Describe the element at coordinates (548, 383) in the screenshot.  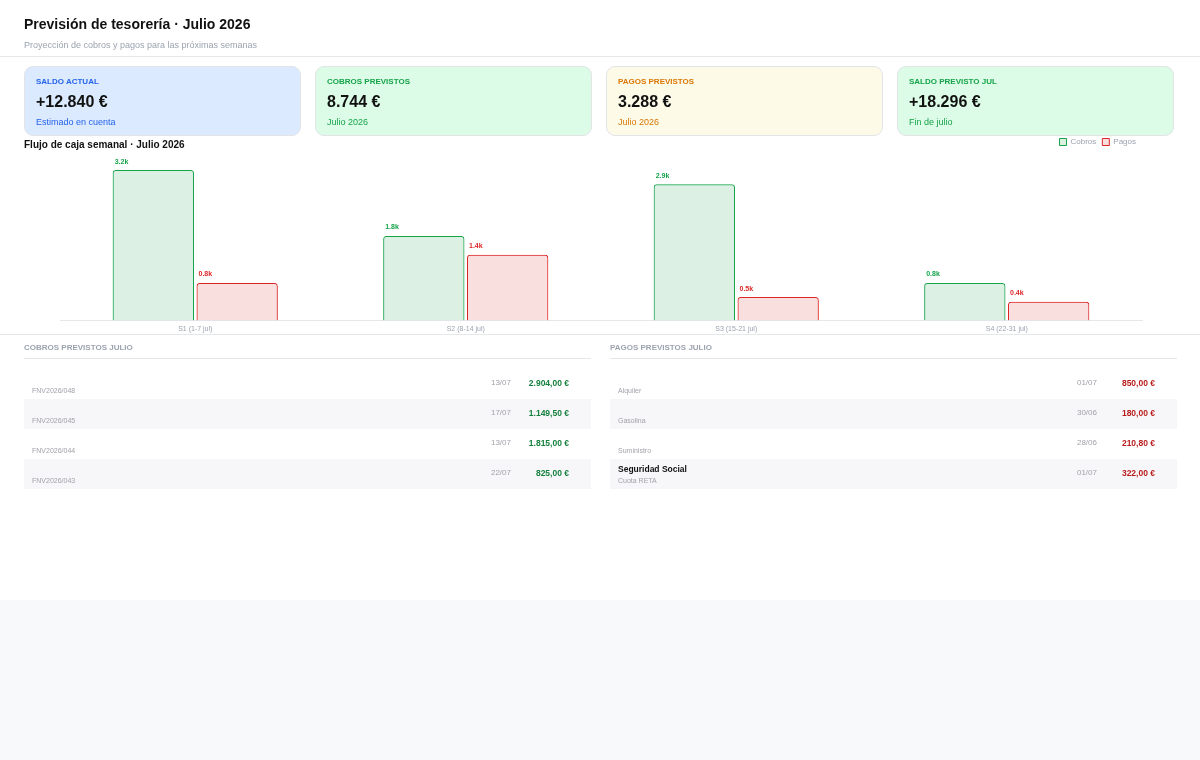
I see `text: 2.904,00 €` at that location.